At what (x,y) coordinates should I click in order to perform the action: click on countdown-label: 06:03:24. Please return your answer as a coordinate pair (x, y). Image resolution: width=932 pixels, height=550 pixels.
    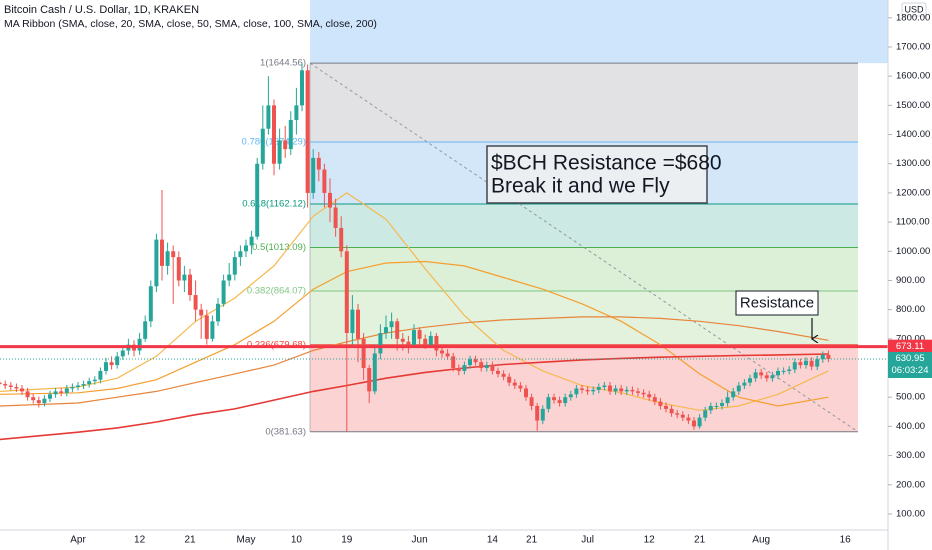
    Looking at the image, I should click on (910, 370).